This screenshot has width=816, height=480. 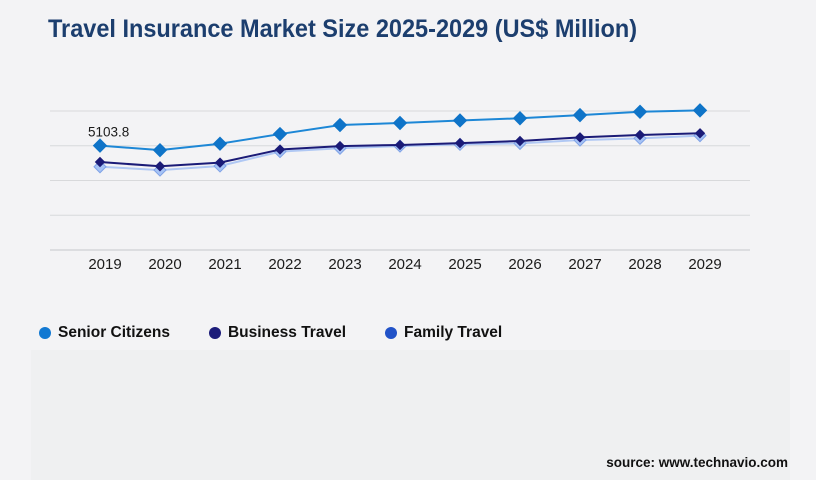 I want to click on family-travel-dot-icon, so click(x=391, y=333).